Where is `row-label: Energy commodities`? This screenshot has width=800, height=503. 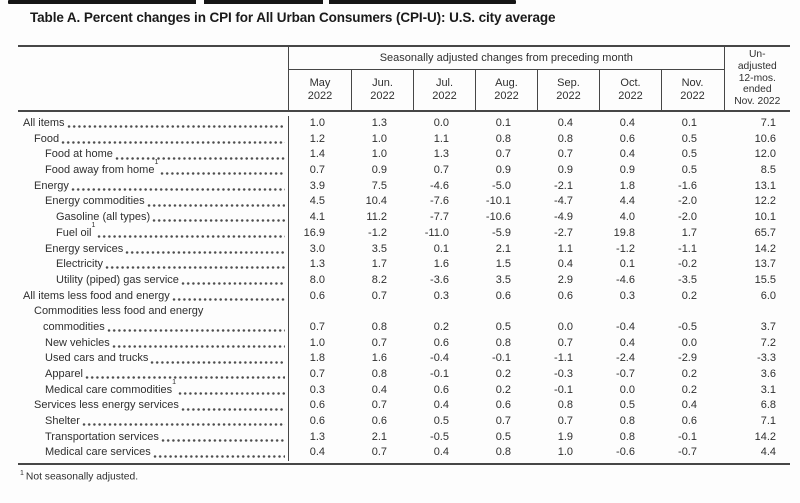 row-label: Energy commodities is located at coordinates (153, 202).